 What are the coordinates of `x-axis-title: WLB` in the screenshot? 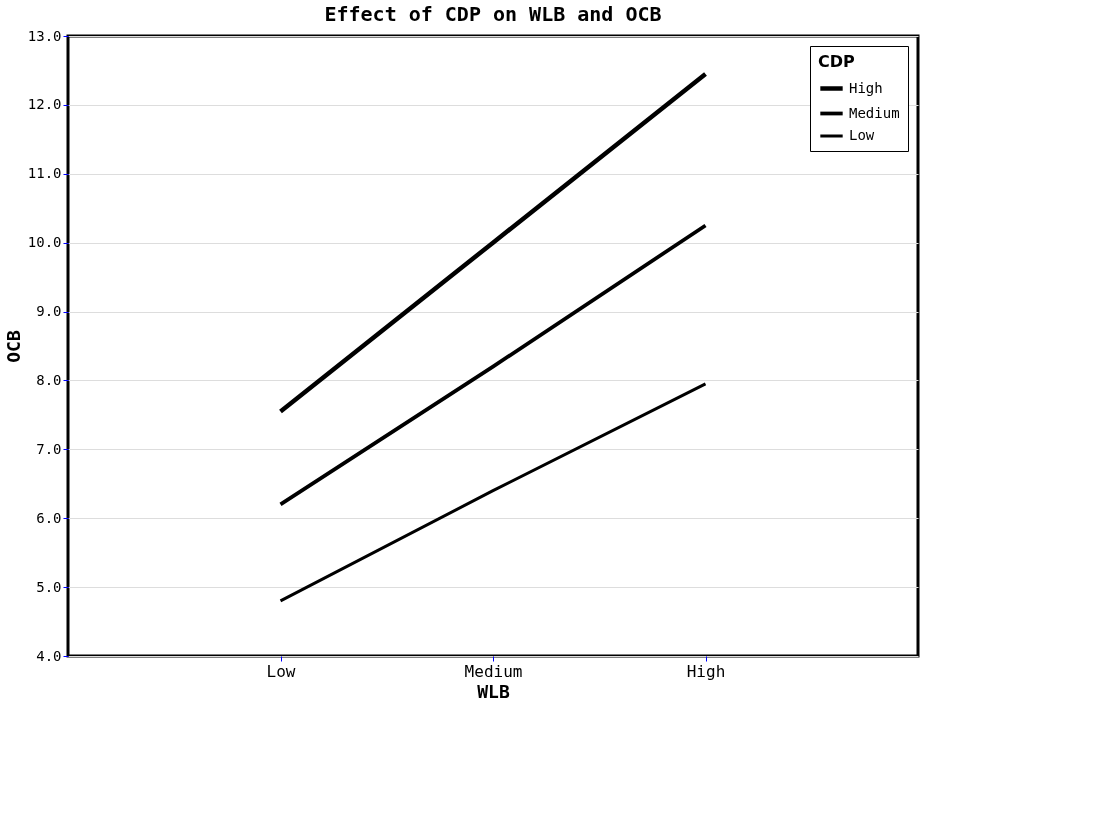 It's located at (493, 691).